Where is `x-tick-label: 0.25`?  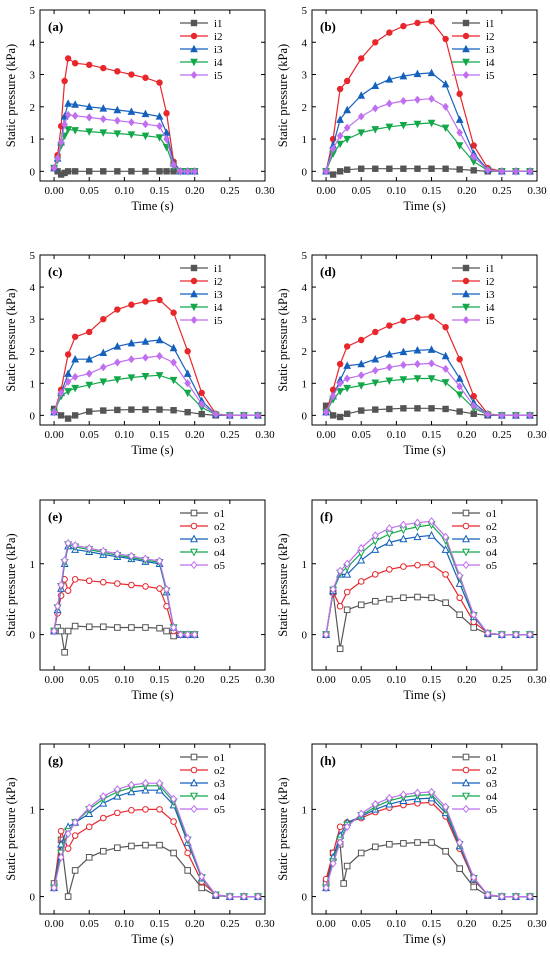
x-tick-label: 0.25 is located at coordinates (230, 191).